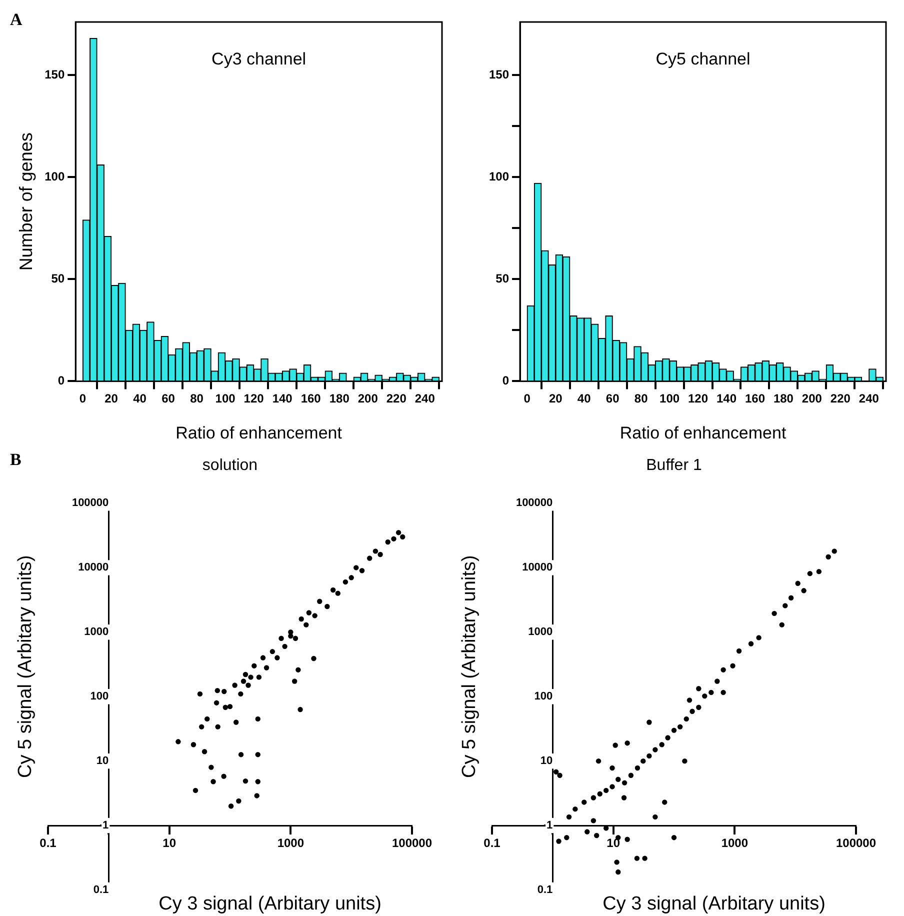  I want to click on x-tick-label: 10, so click(169, 843).